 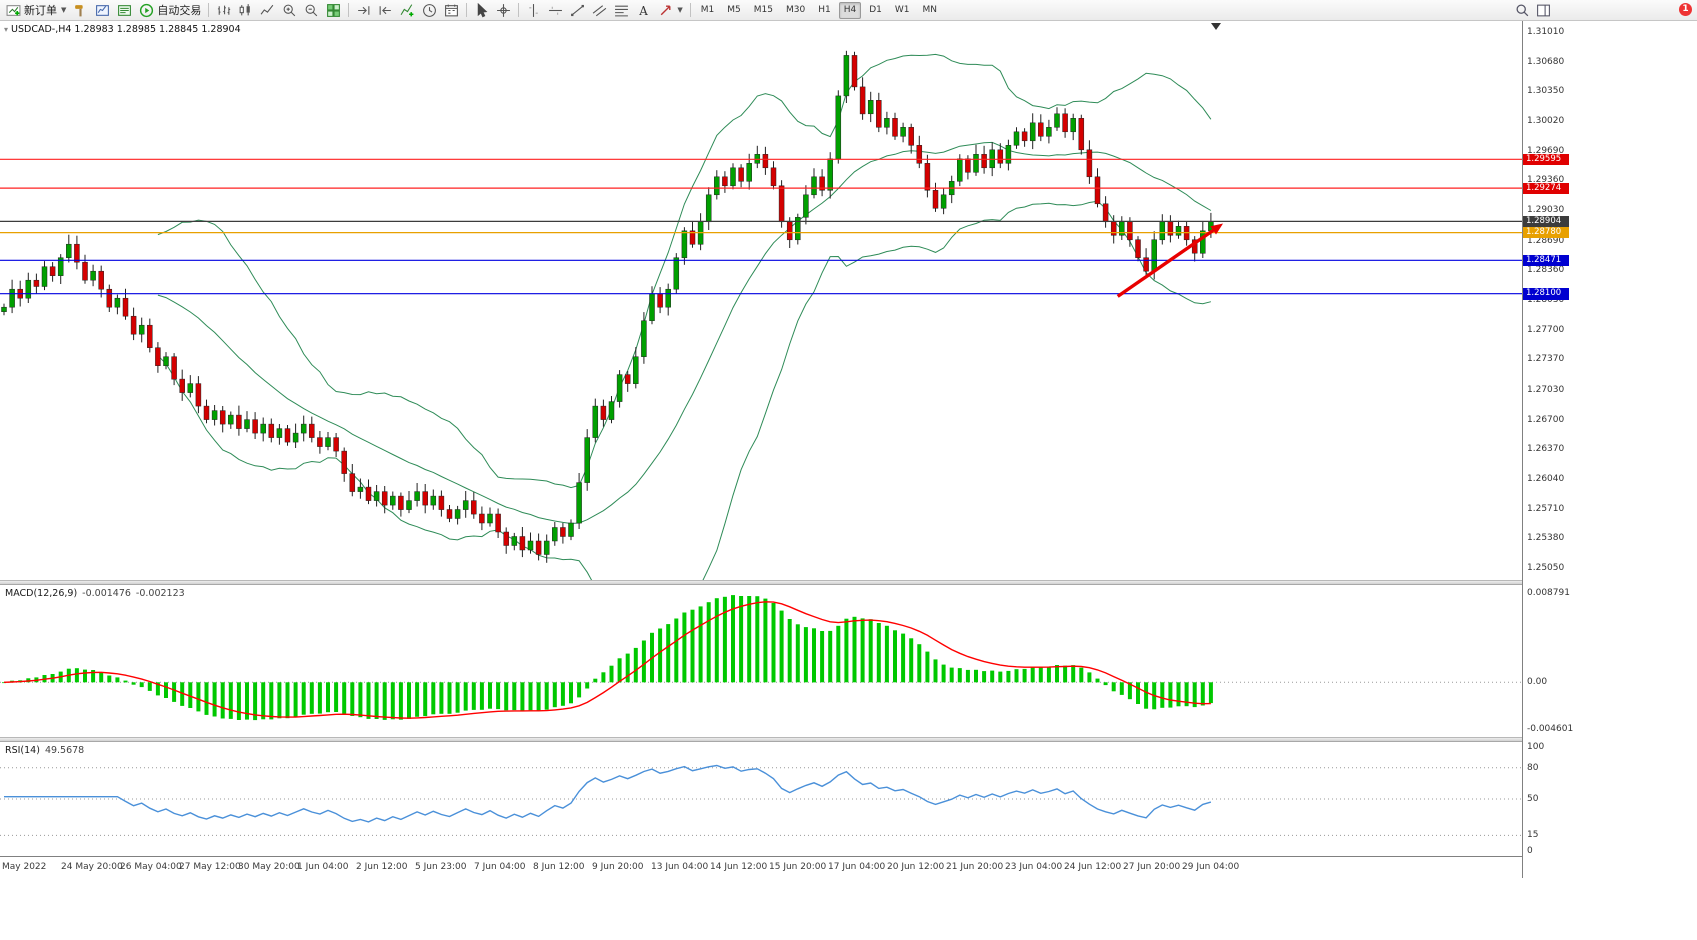 I want to click on rsi-header: RSI(14) 49.5678, so click(x=45, y=750).